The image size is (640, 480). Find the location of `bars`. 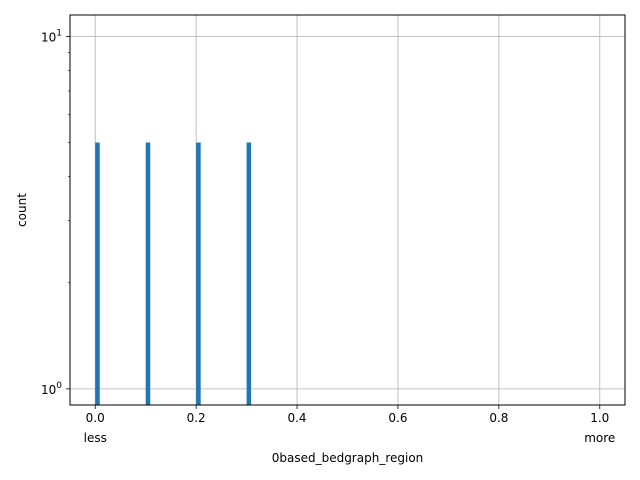

bars is located at coordinates (173, 273).